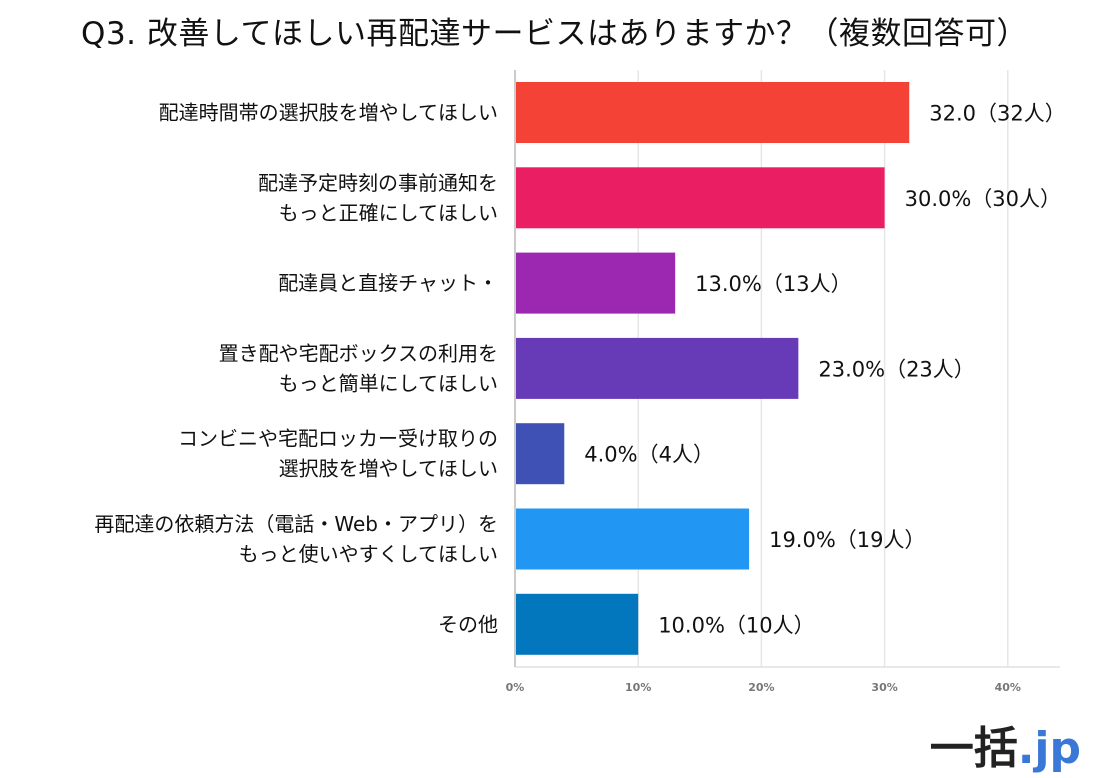 Image resolution: width=1109 pixels, height=778 pixels. What do you see at coordinates (388, 383) in the screenshot?
I see `category-label: もっと簡単にしてほしい` at bounding box center [388, 383].